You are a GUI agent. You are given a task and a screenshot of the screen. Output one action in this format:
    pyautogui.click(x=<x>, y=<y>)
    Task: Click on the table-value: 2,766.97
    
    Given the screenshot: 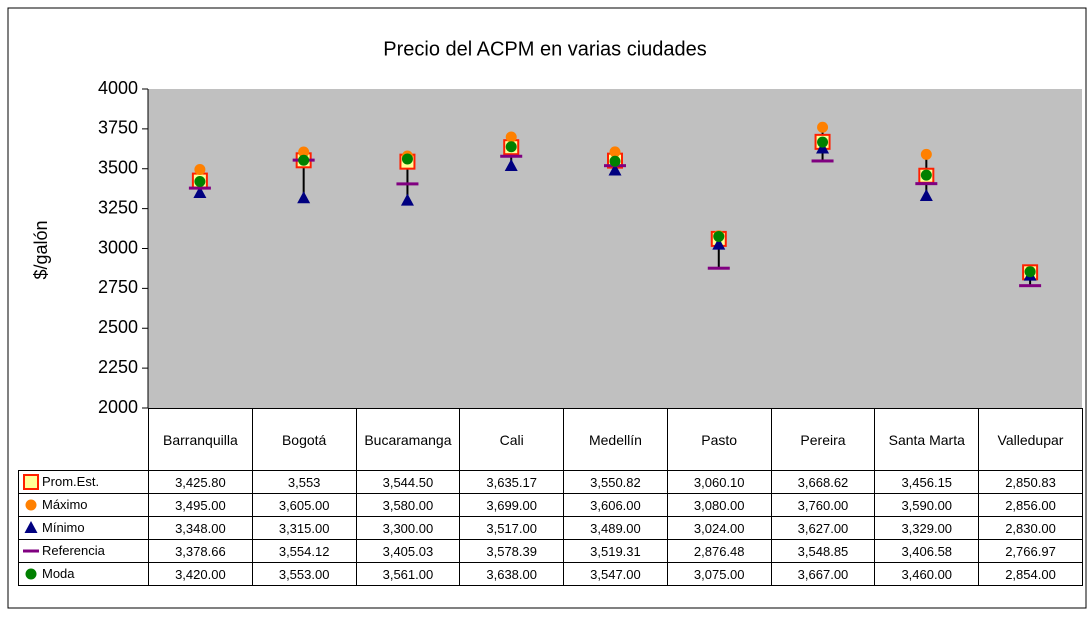 What is the action you would take?
    pyautogui.click(x=1030, y=551)
    